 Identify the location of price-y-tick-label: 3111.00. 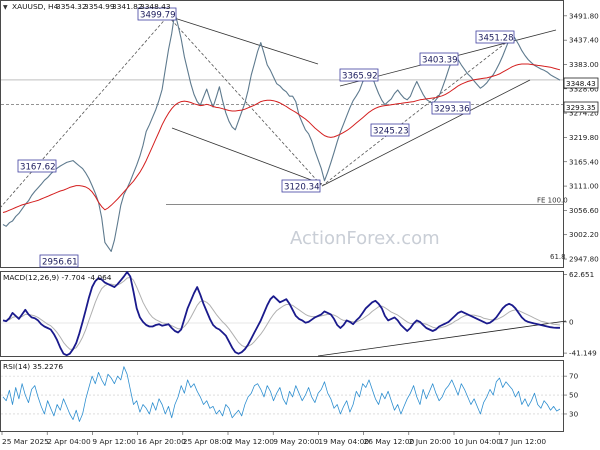
(584, 186).